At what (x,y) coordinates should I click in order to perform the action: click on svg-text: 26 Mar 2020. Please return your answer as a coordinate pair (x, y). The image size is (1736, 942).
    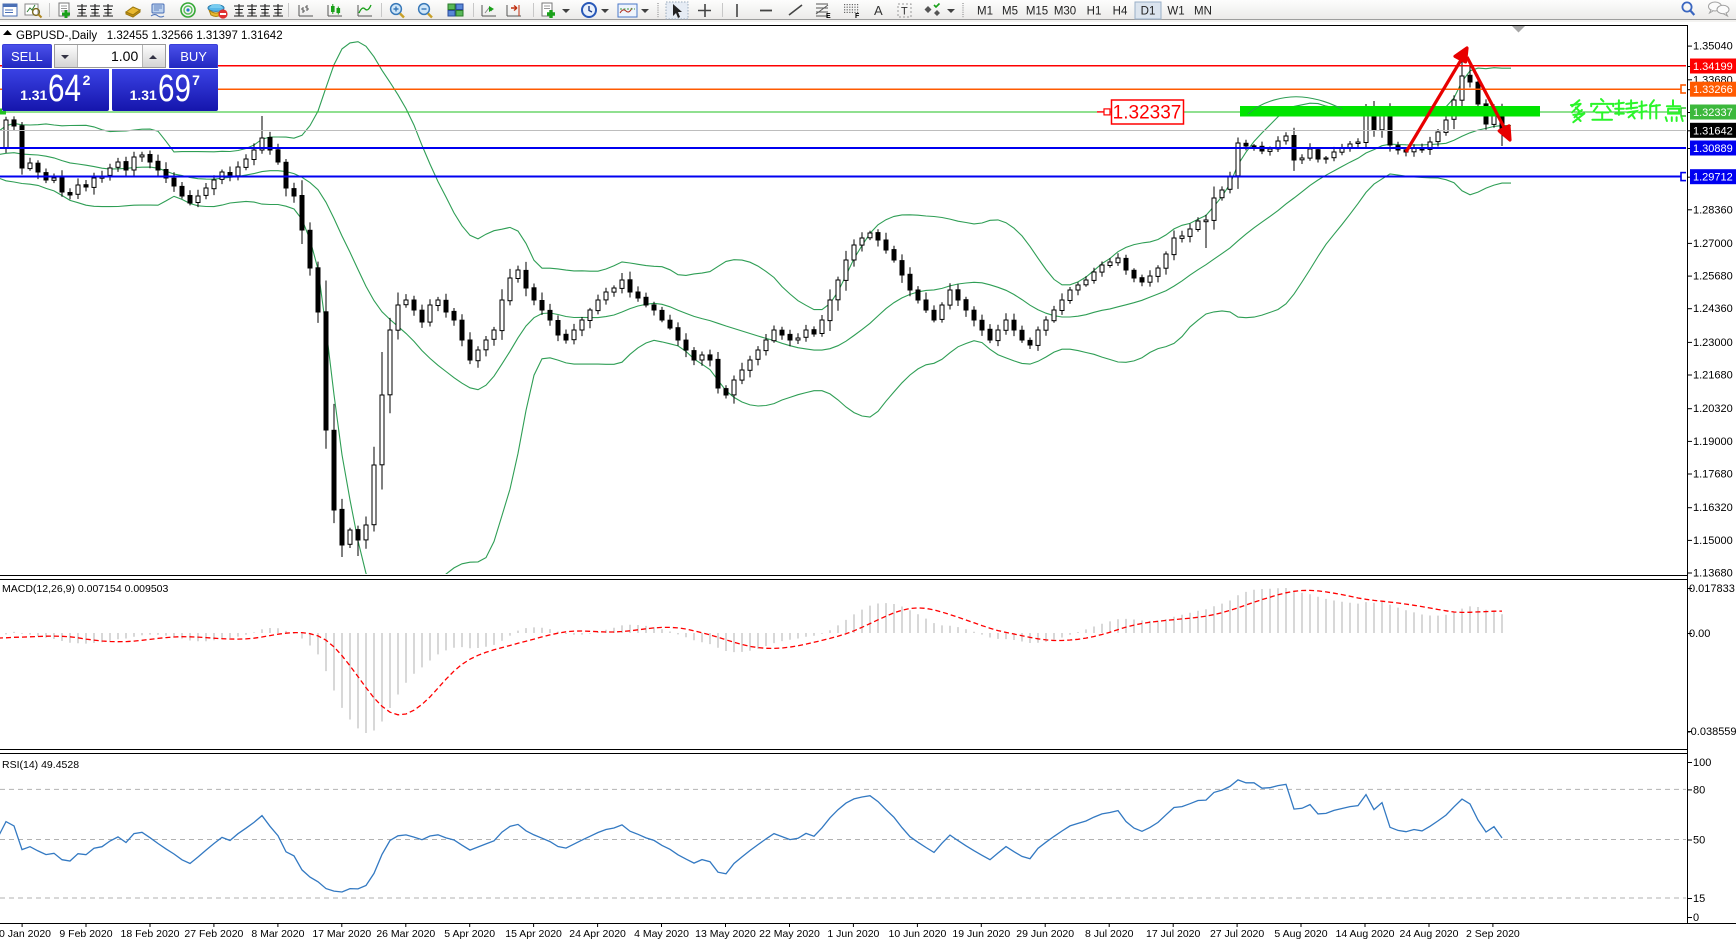
    Looking at the image, I should click on (405, 934).